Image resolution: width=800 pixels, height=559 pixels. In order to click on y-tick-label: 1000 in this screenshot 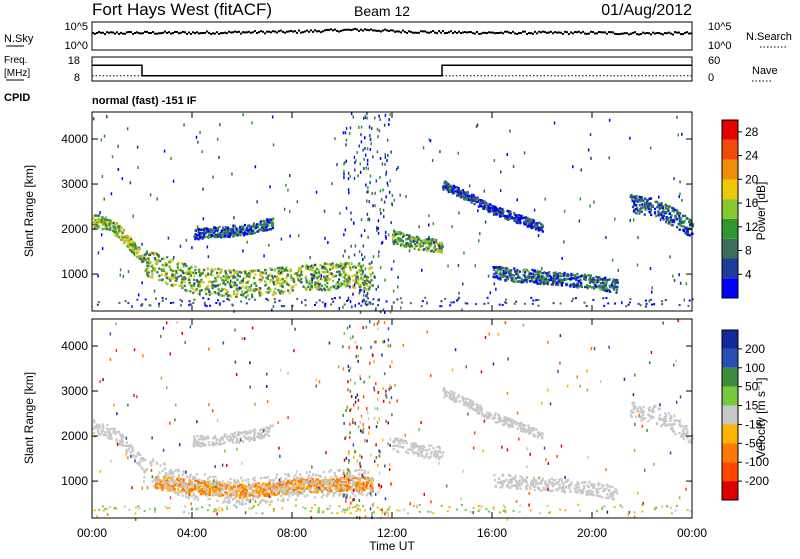, I will do `click(74, 274)`.